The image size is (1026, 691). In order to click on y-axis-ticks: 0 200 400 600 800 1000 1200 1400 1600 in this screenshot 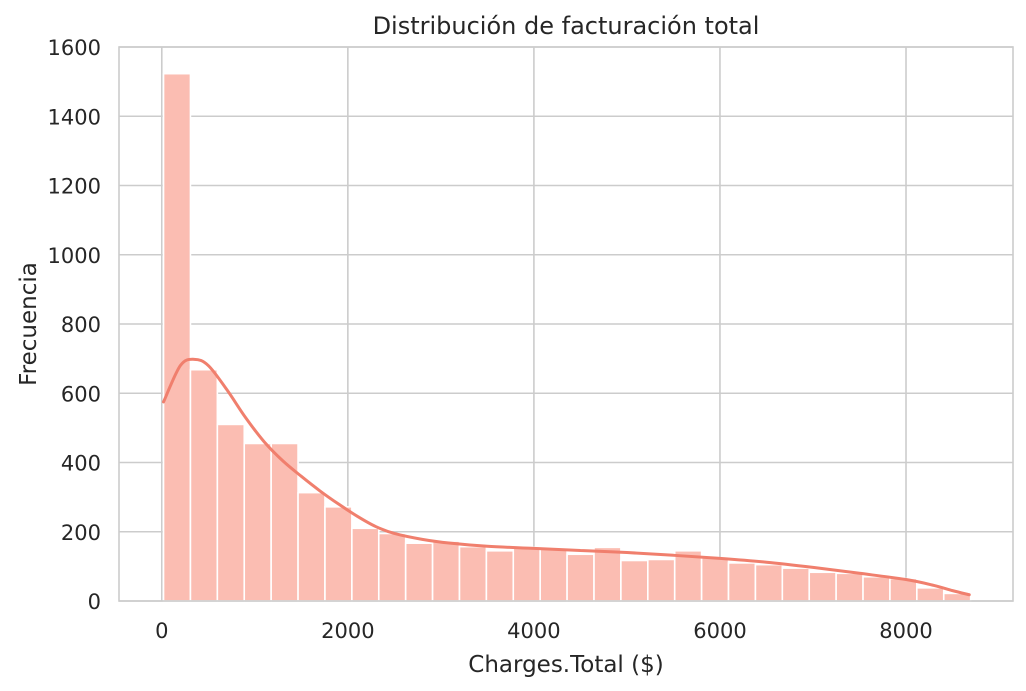, I will do `click(74, 325)`.